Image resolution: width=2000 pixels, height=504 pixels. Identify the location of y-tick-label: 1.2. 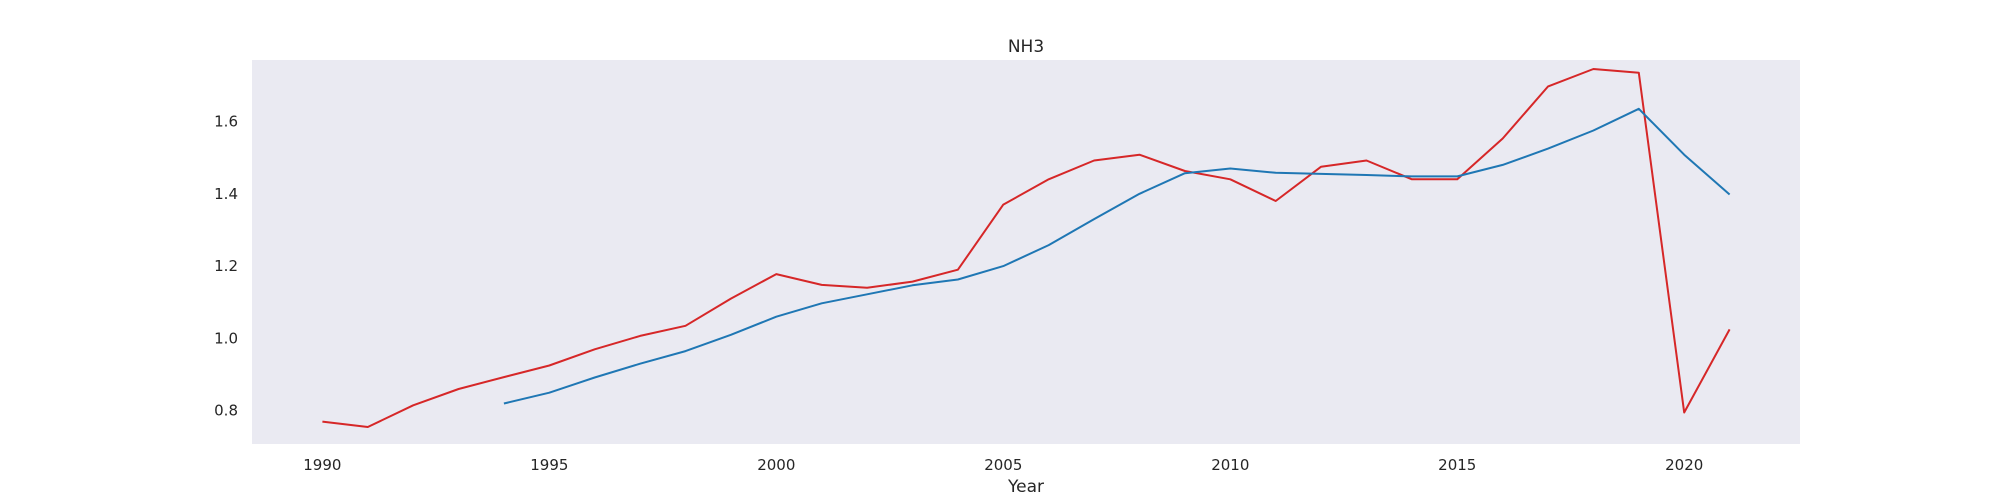
(226, 266).